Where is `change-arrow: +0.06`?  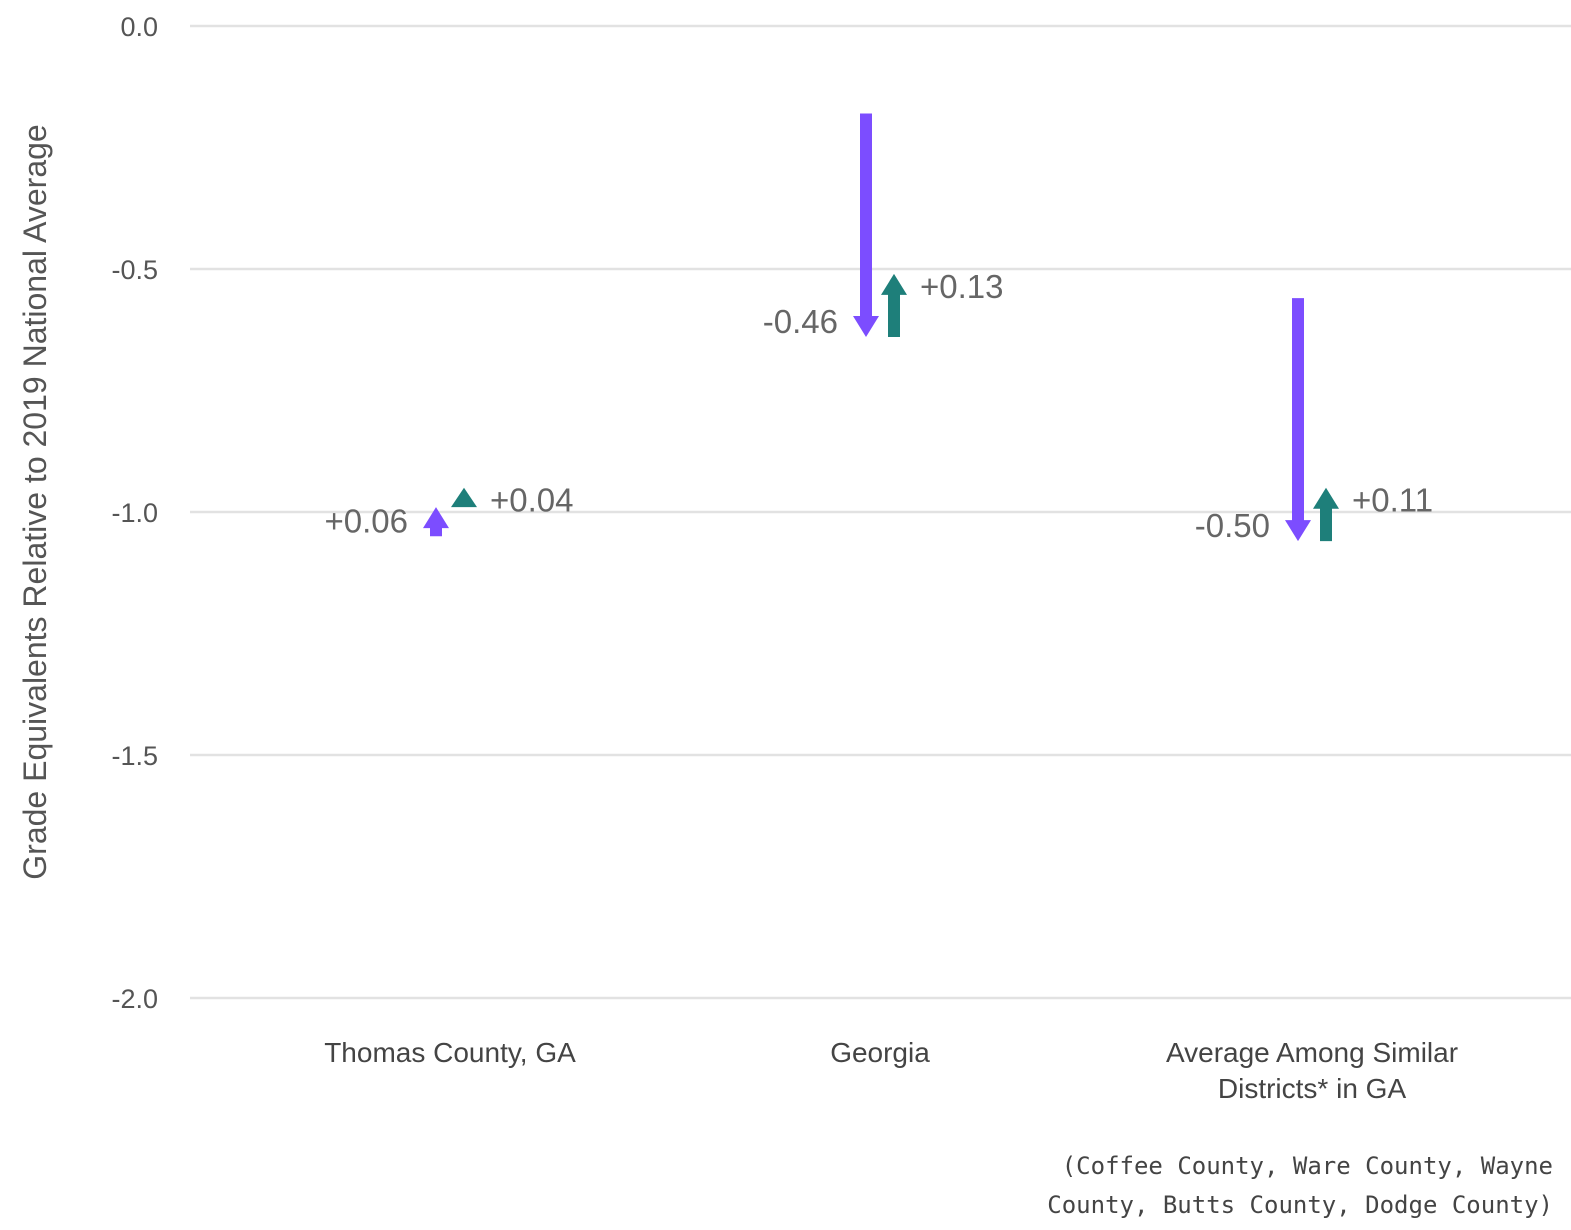 change-arrow: +0.06 is located at coordinates (387, 520).